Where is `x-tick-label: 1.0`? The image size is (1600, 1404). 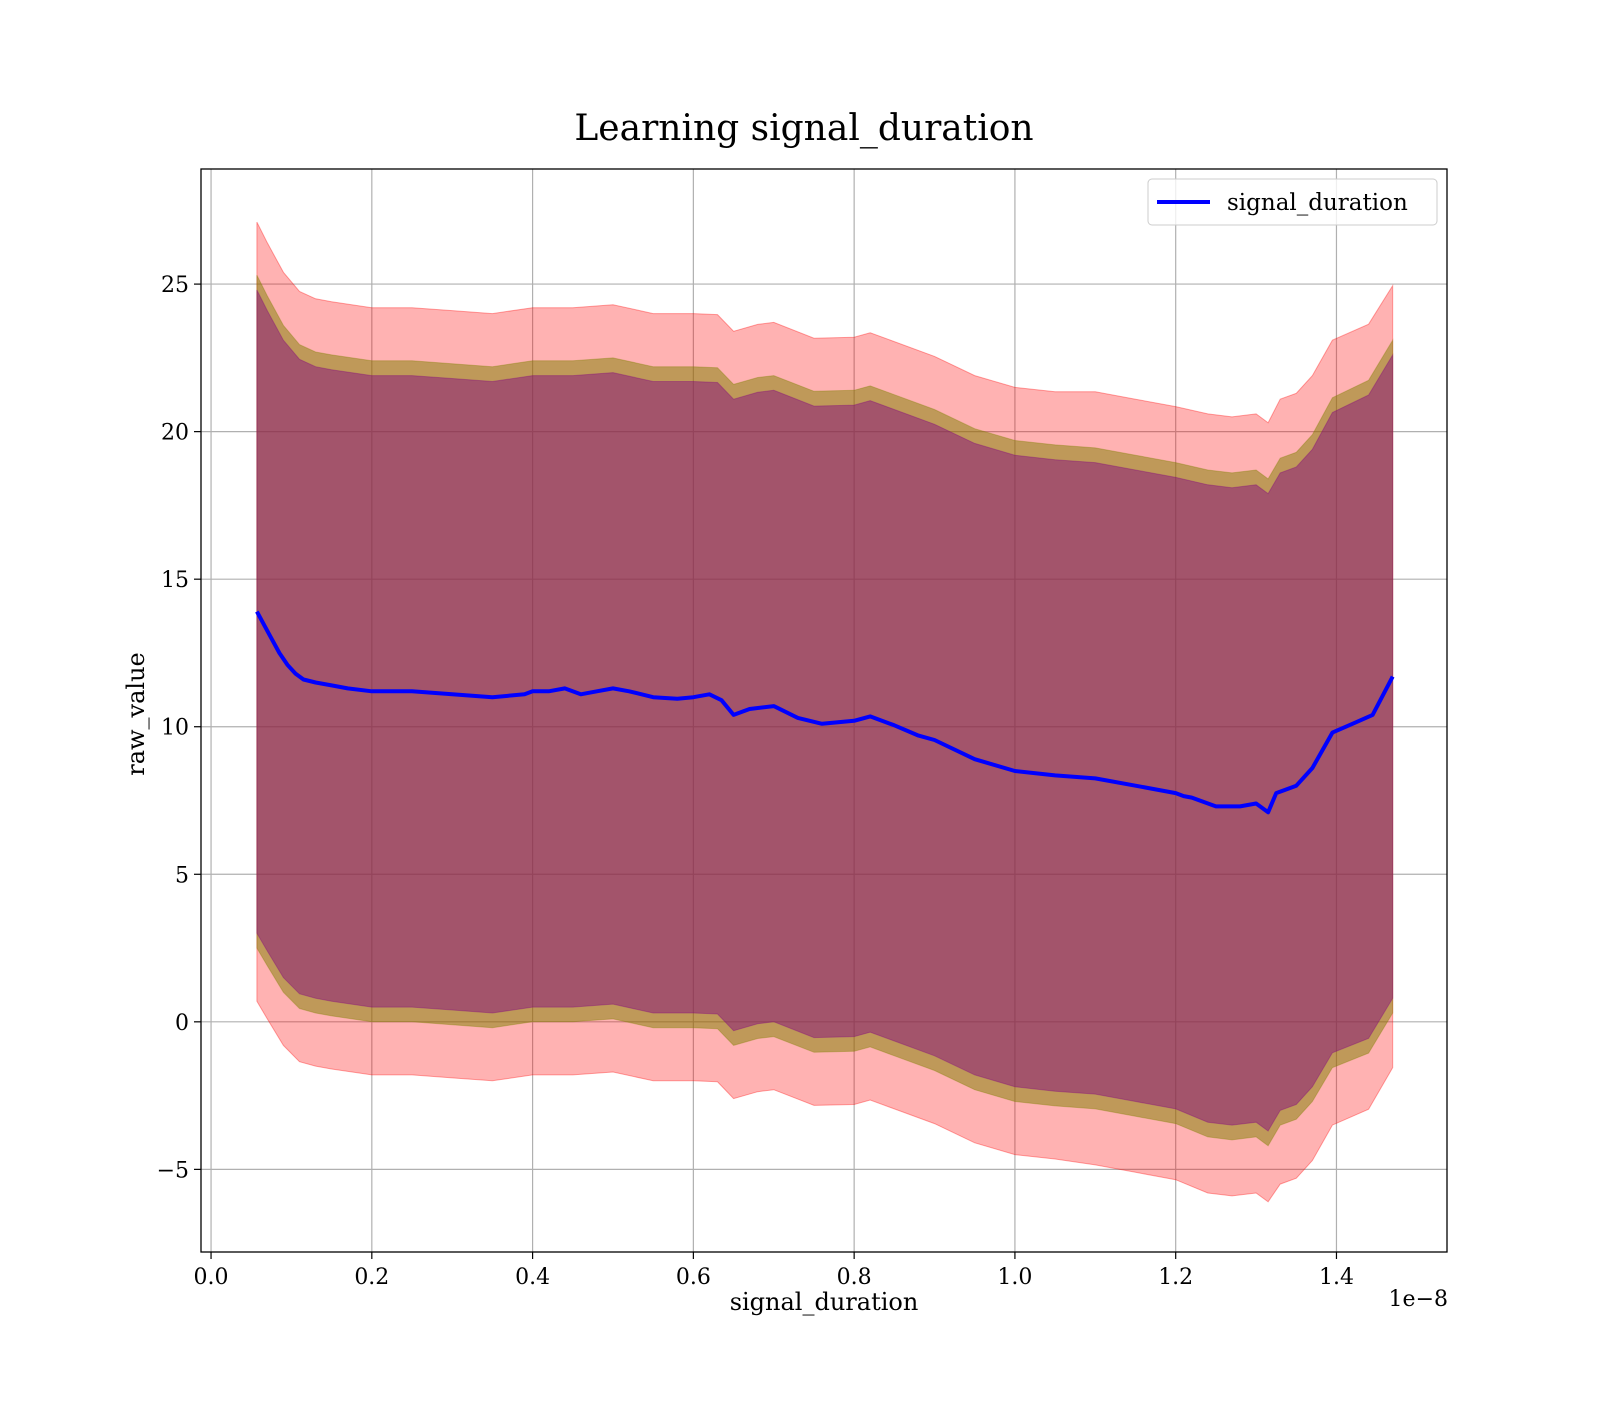
x-tick-label: 1.0 is located at coordinates (1014, 1277).